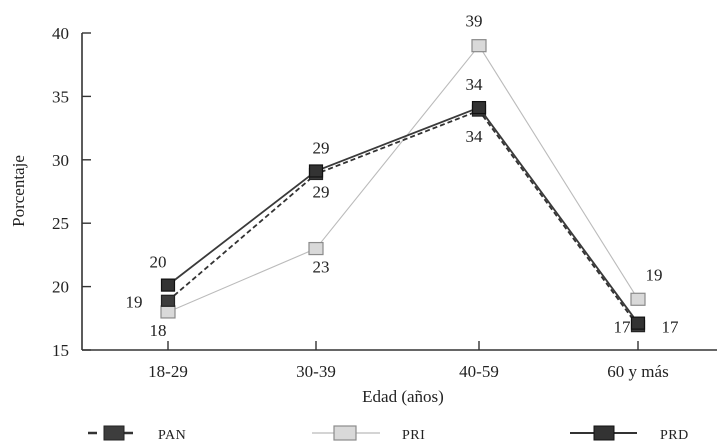 Image resolution: width=717 pixels, height=442 pixels. I want to click on data-label-pri: 23, so click(321, 267).